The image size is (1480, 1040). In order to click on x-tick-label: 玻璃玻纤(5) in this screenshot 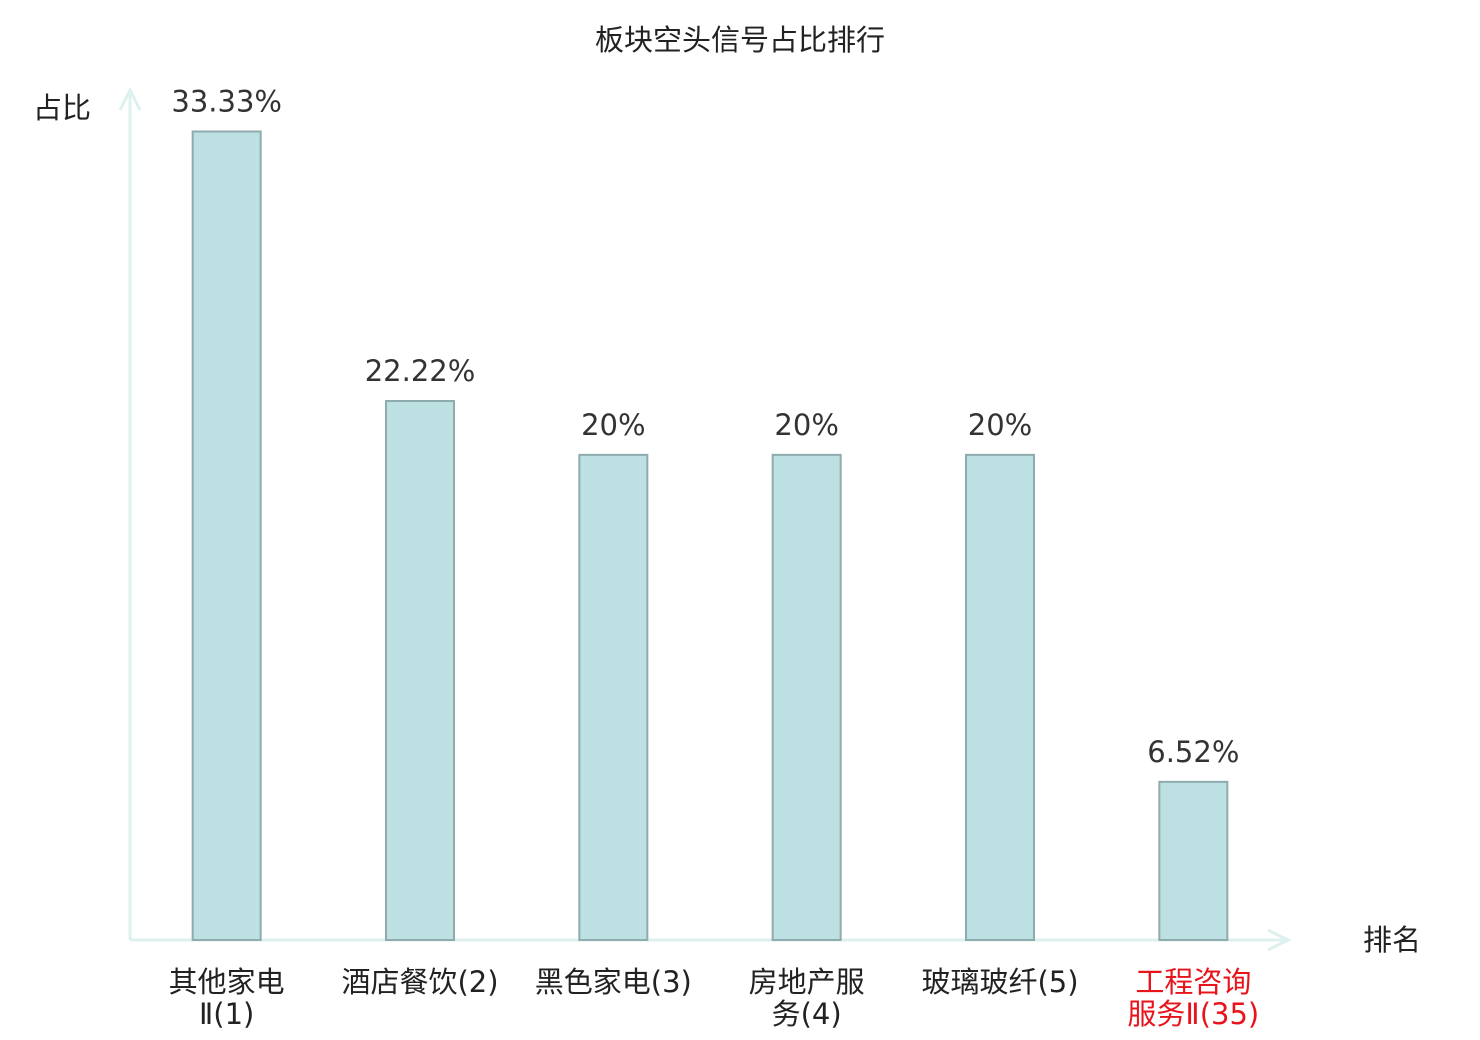, I will do `click(999, 982)`.